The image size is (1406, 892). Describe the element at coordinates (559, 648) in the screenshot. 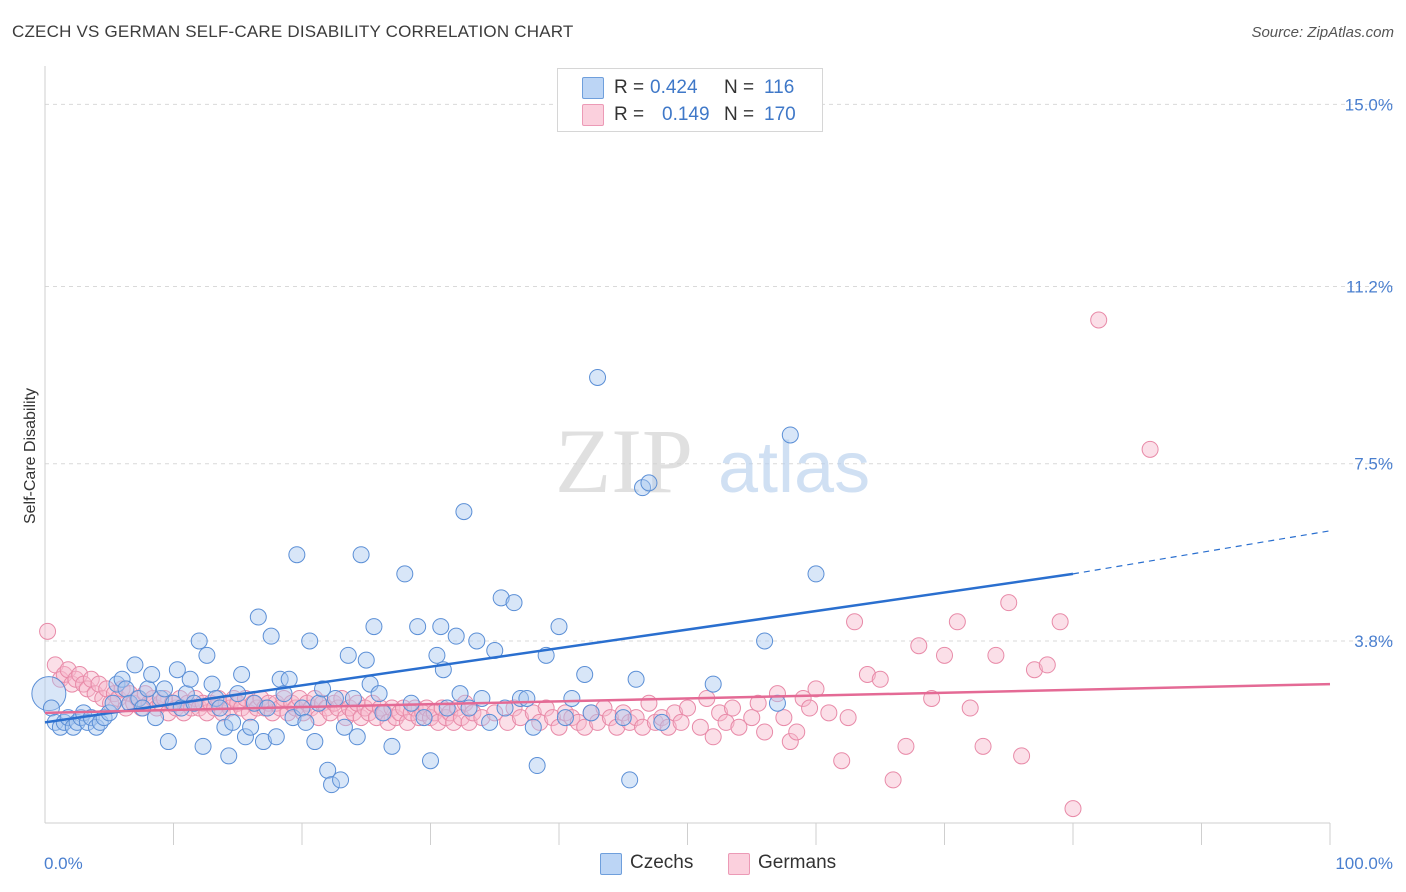

I see `czechs-trend-line` at that location.